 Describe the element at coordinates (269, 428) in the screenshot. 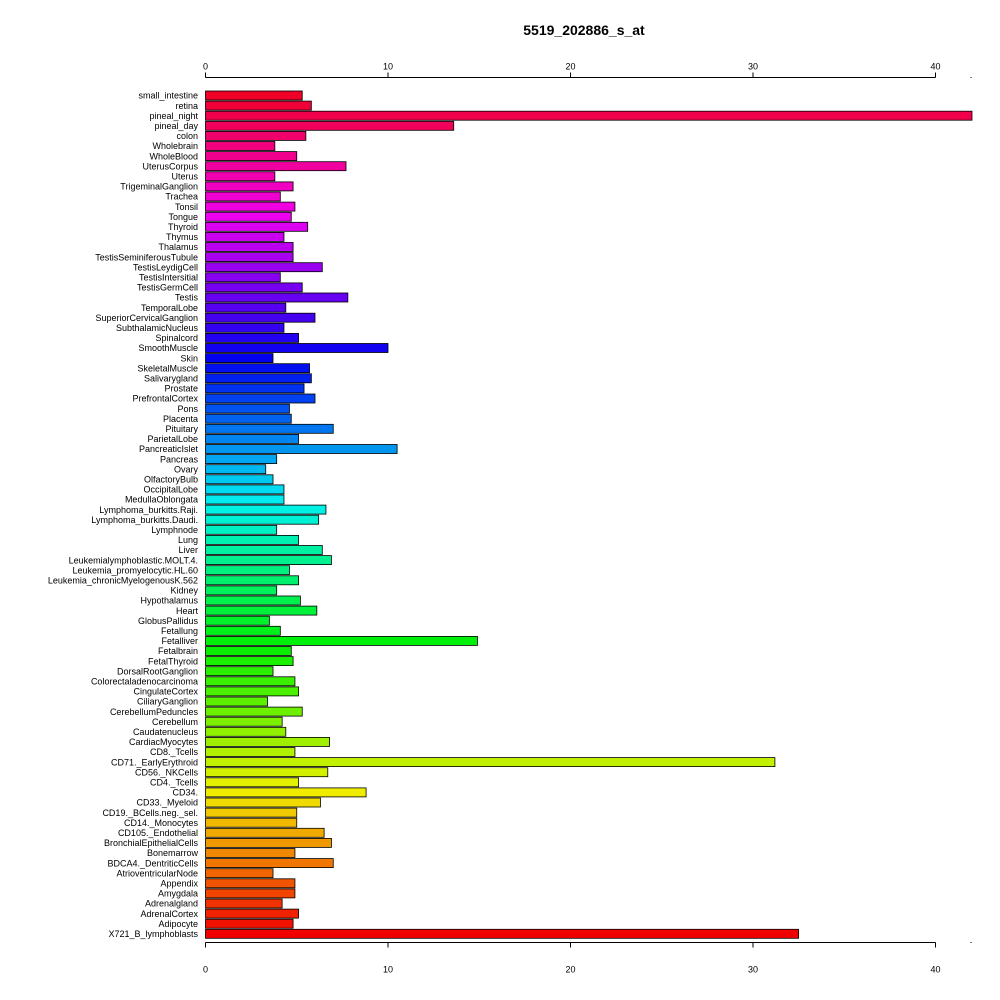

I see `bar-pituitary` at that location.